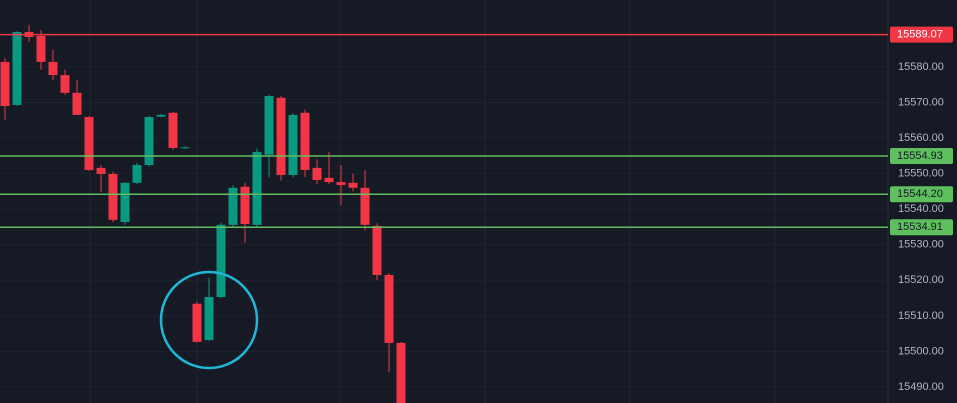  I want to click on level-label: 15534.91, so click(920, 227).